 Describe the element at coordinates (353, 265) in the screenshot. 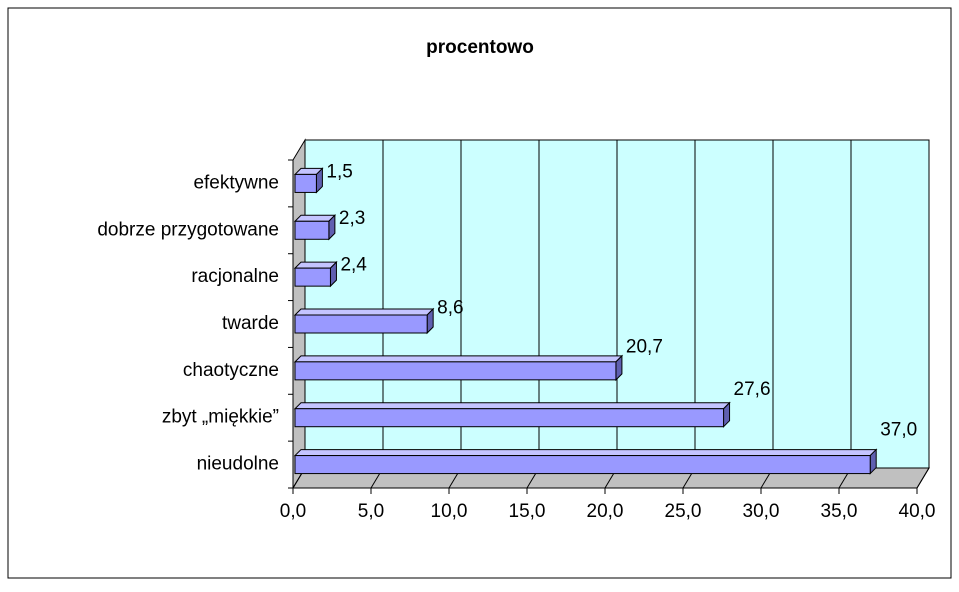

I see `value-label: 2,4` at that location.